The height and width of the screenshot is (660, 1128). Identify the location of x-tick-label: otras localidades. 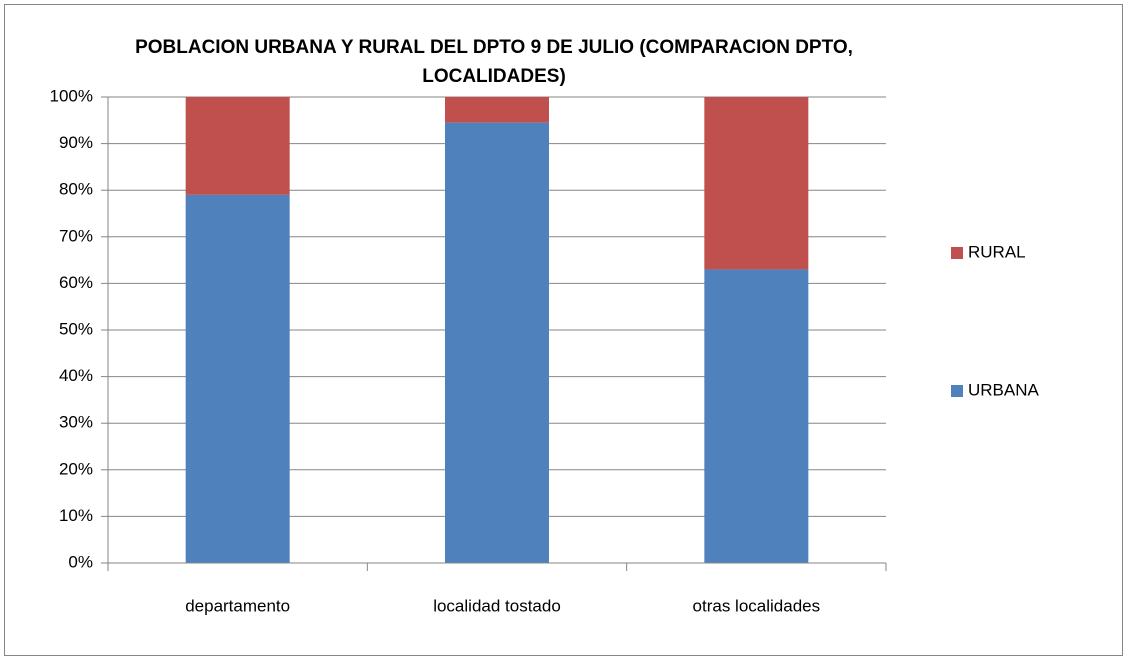
(757, 605).